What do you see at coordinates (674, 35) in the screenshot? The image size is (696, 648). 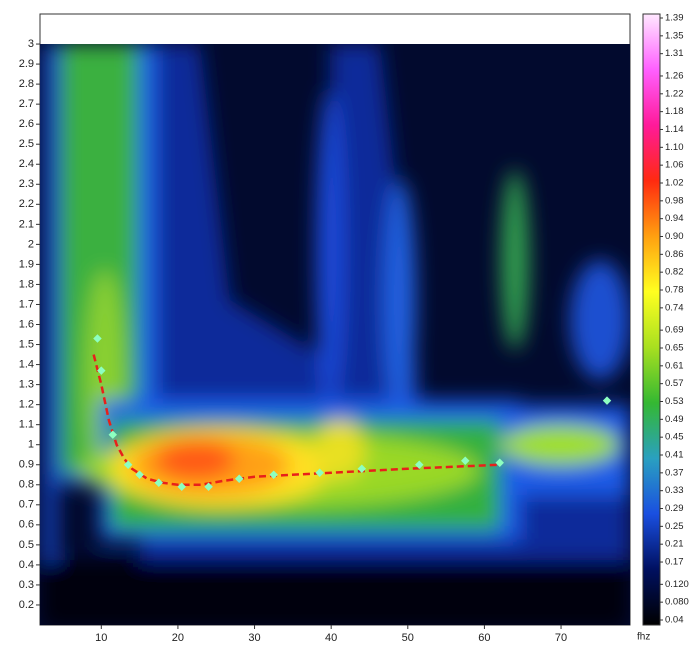 I see `colorbar-tick-label: 1.35` at bounding box center [674, 35].